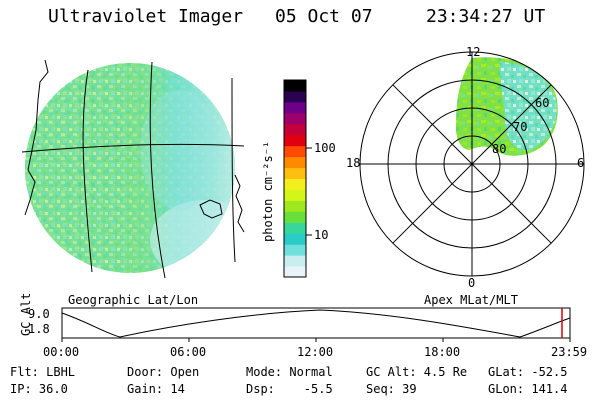 This screenshot has height=400, width=600. What do you see at coordinates (321, 235) in the screenshot?
I see `colorbar-tick-10: 10` at bounding box center [321, 235].